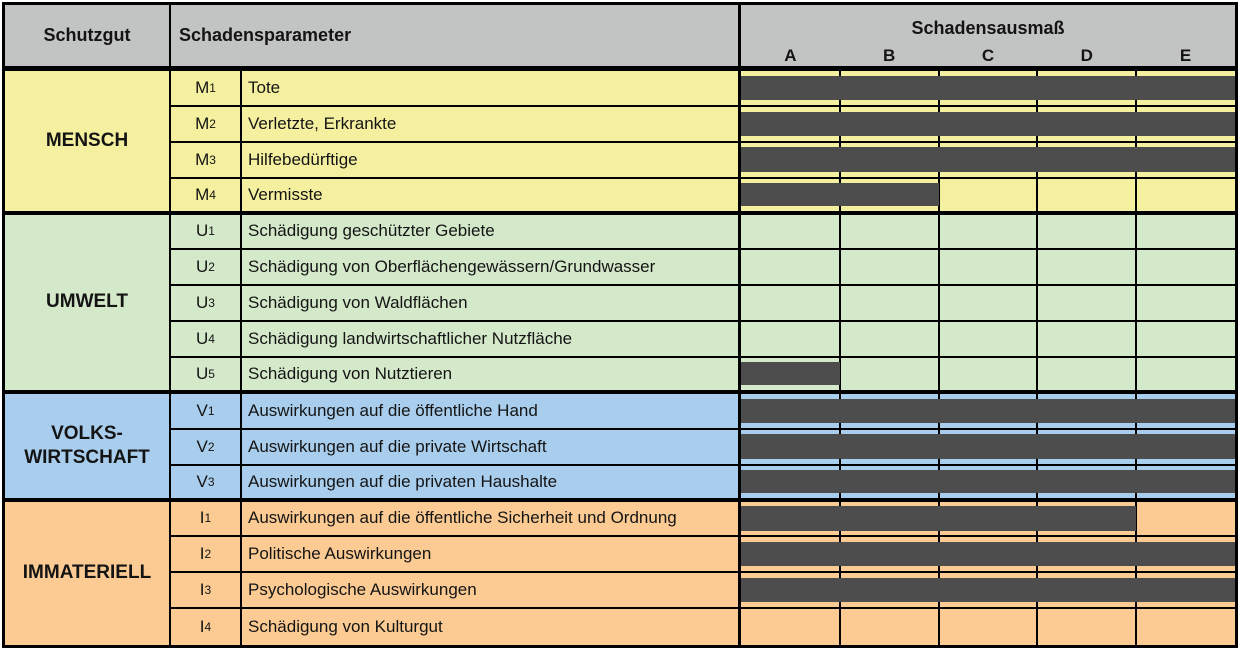 This screenshot has height=650, width=1240. Describe the element at coordinates (491, 124) in the screenshot. I see `parameter-label: Verletzte, Erkrankte` at that location.